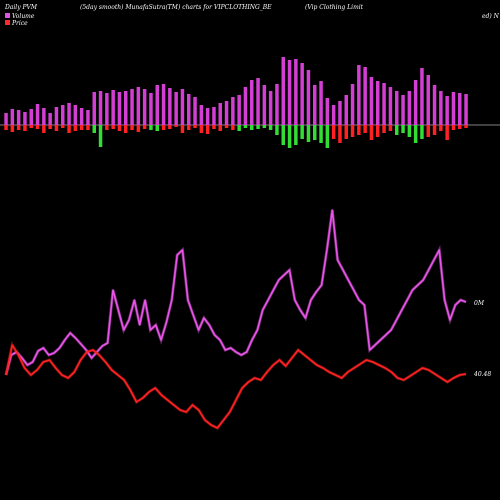 This screenshot has width=500, height=500. What do you see at coordinates (236, 136) in the screenshot?
I see `lower-bars` at bounding box center [236, 136].